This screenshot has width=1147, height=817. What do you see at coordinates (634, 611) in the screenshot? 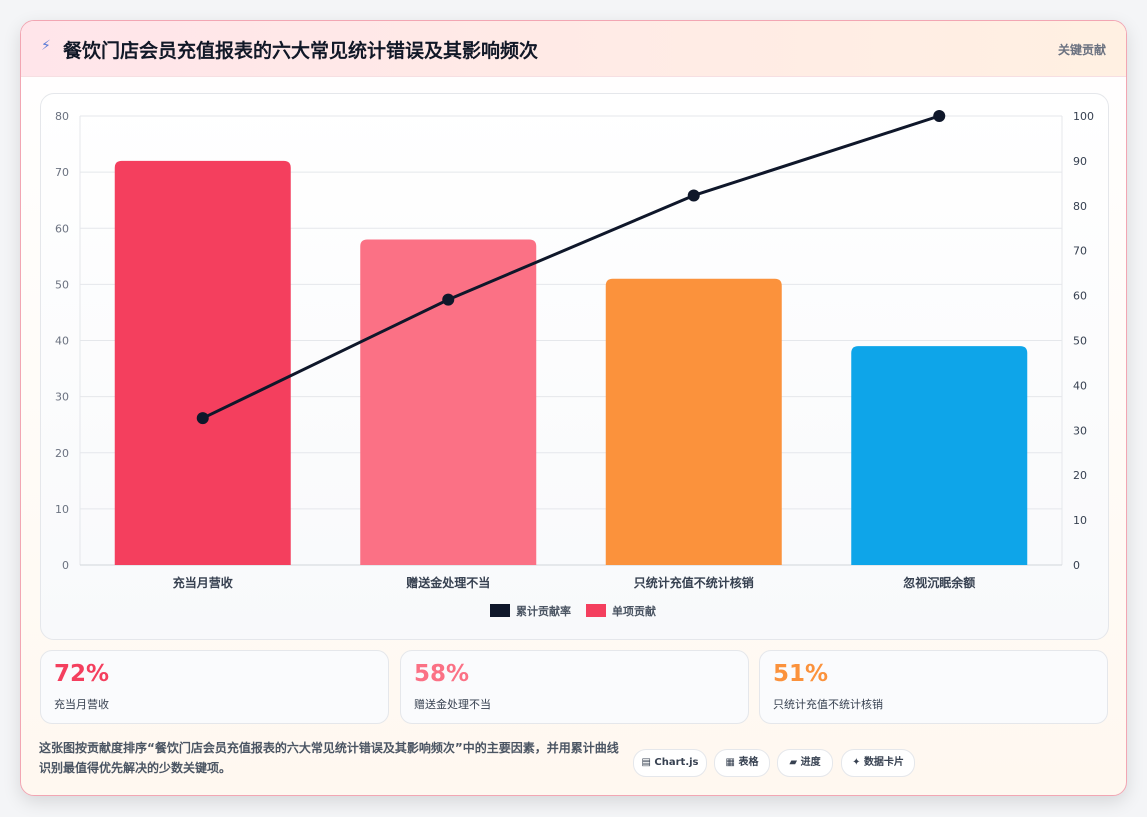
I see `legend-label: 单项贡献` at bounding box center [634, 611].